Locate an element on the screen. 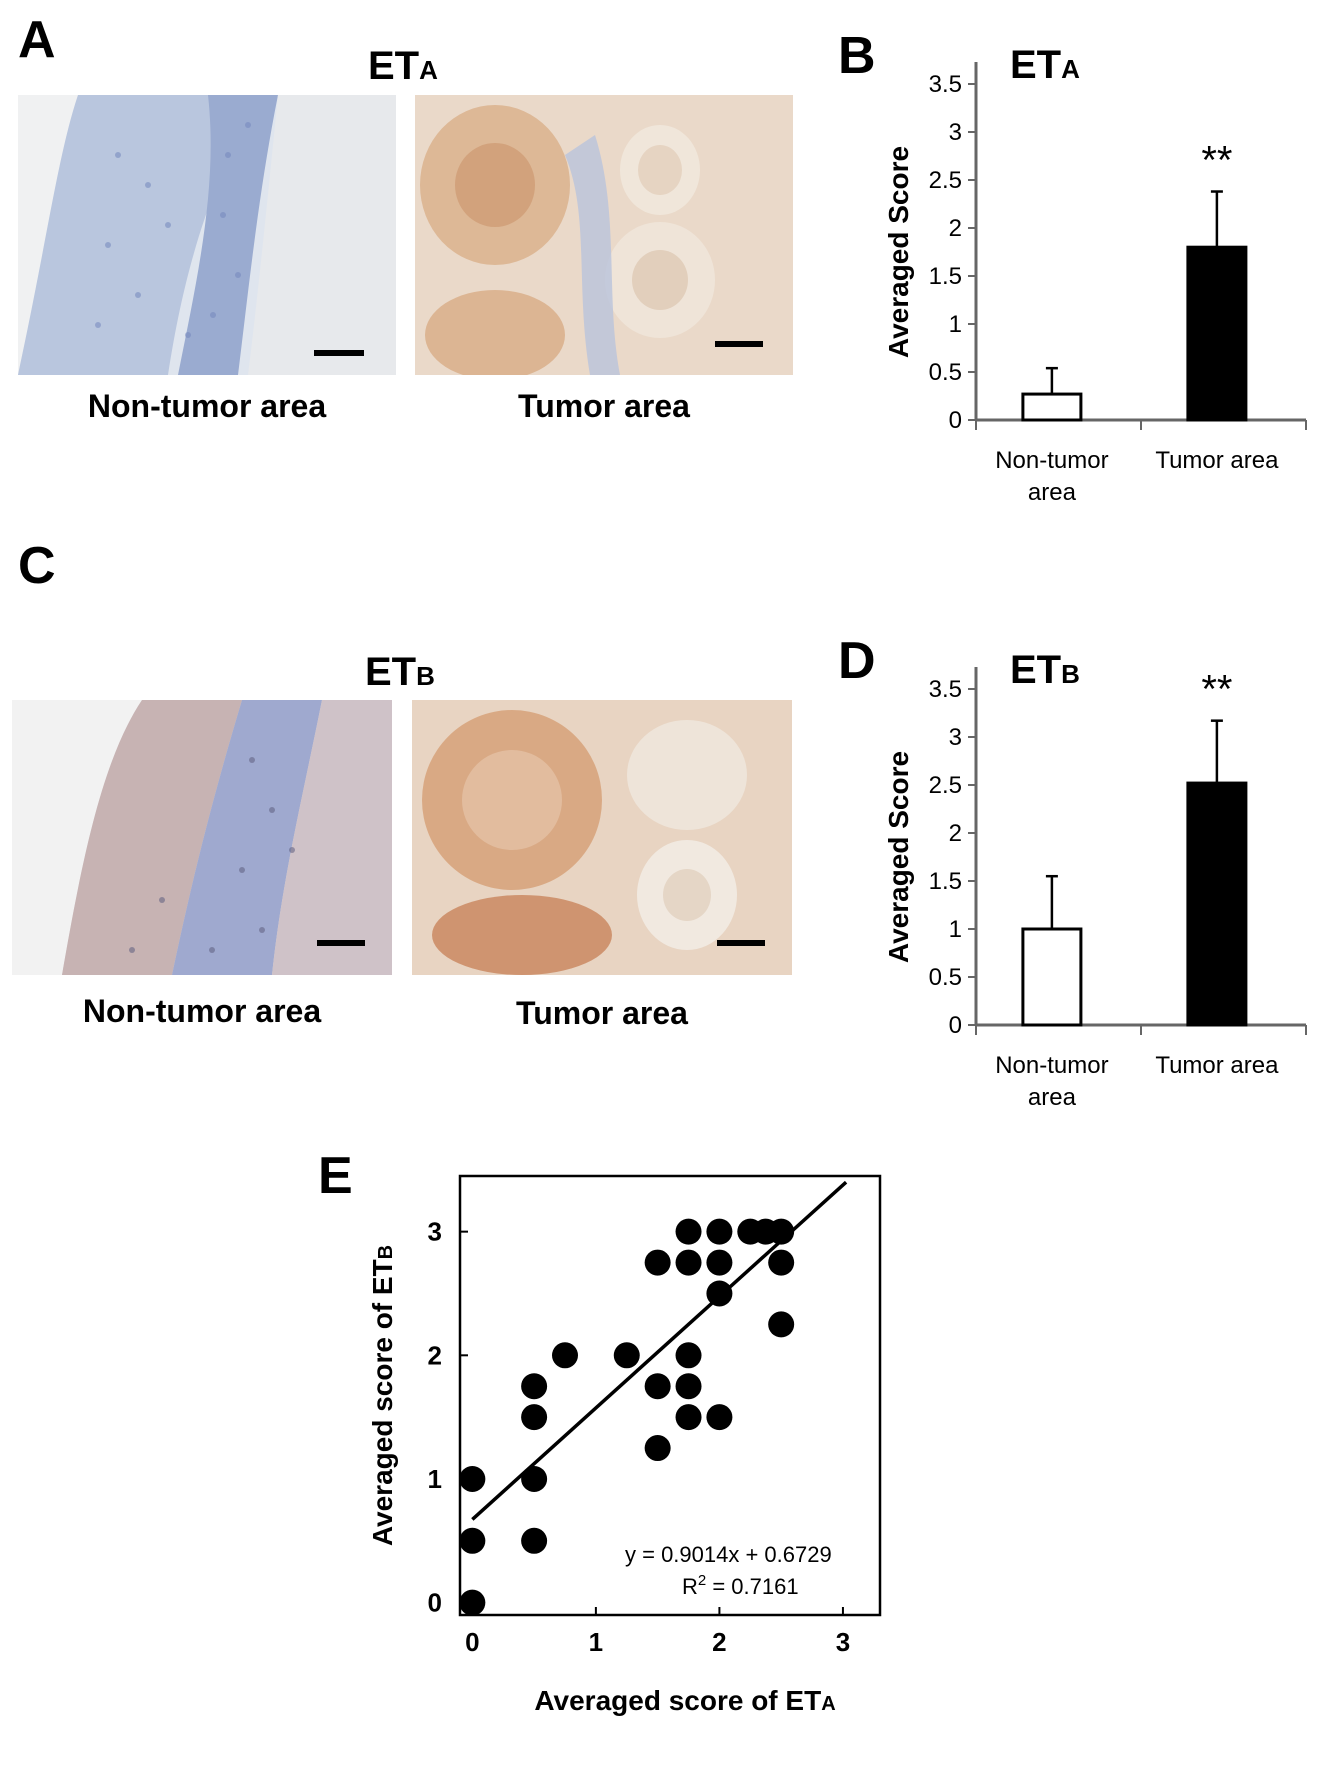 The height and width of the screenshot is (1789, 1323). r-squared-label: R2 = 0.7161 is located at coordinates (740, 1585).